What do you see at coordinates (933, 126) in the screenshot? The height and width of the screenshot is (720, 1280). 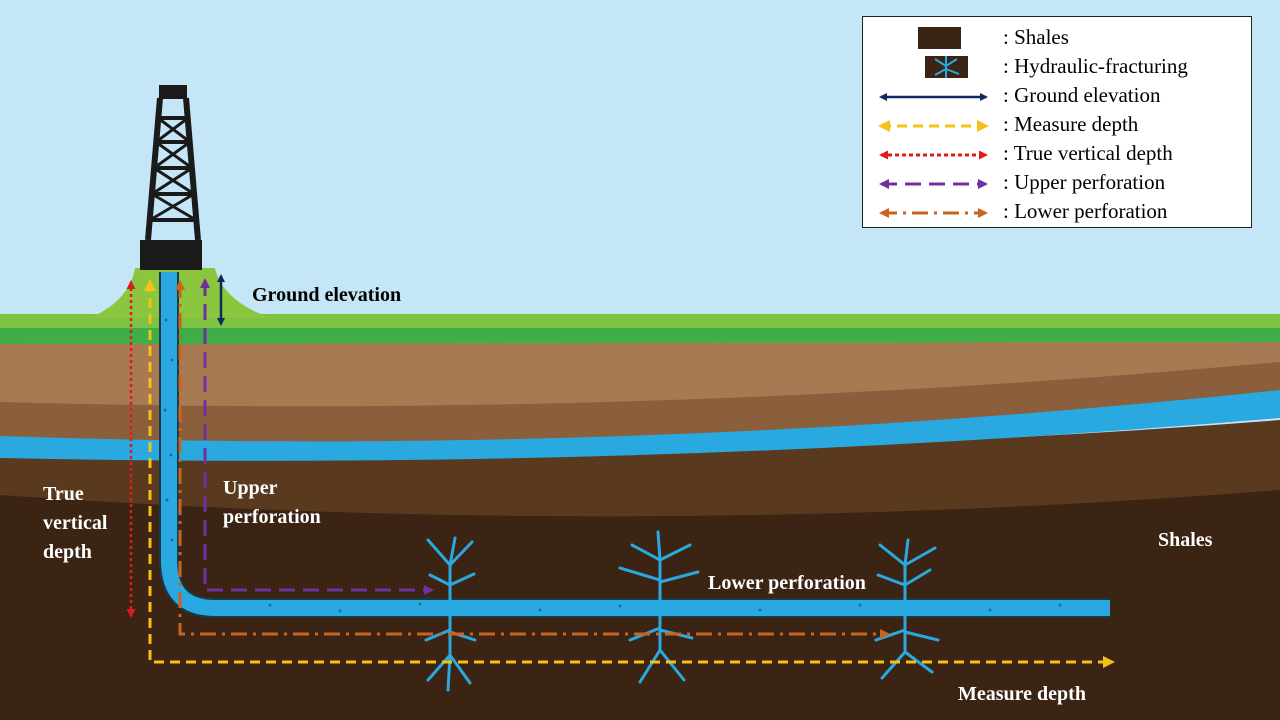 I see `dashed-double-arrow-icon` at bounding box center [933, 126].